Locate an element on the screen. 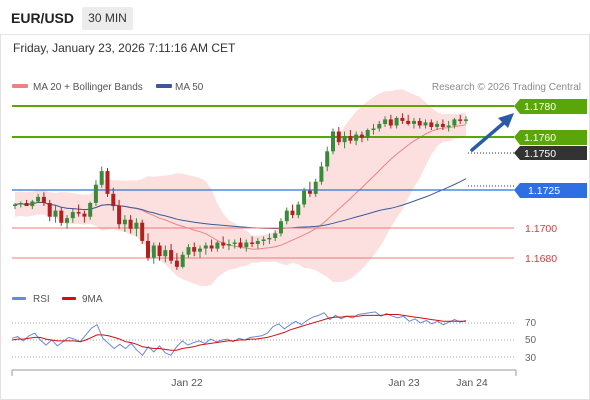  r1-tag: 1.1760 is located at coordinates (550, 137).